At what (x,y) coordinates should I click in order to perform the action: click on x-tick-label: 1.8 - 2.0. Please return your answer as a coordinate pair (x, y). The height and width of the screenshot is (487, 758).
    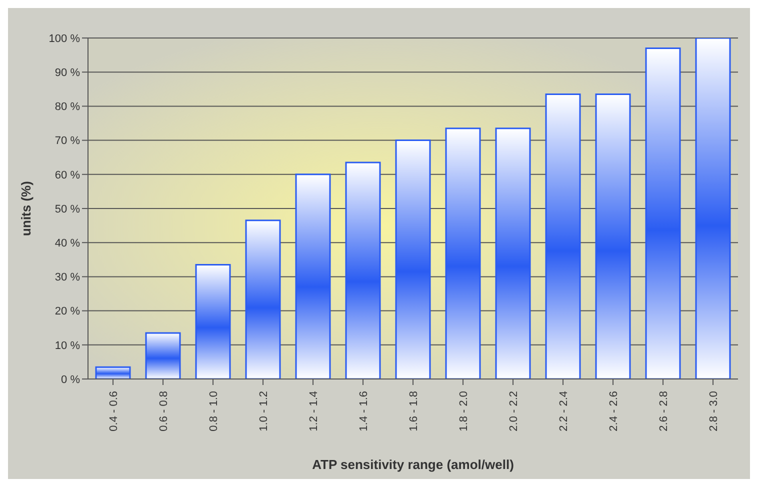
    Looking at the image, I should click on (464, 411).